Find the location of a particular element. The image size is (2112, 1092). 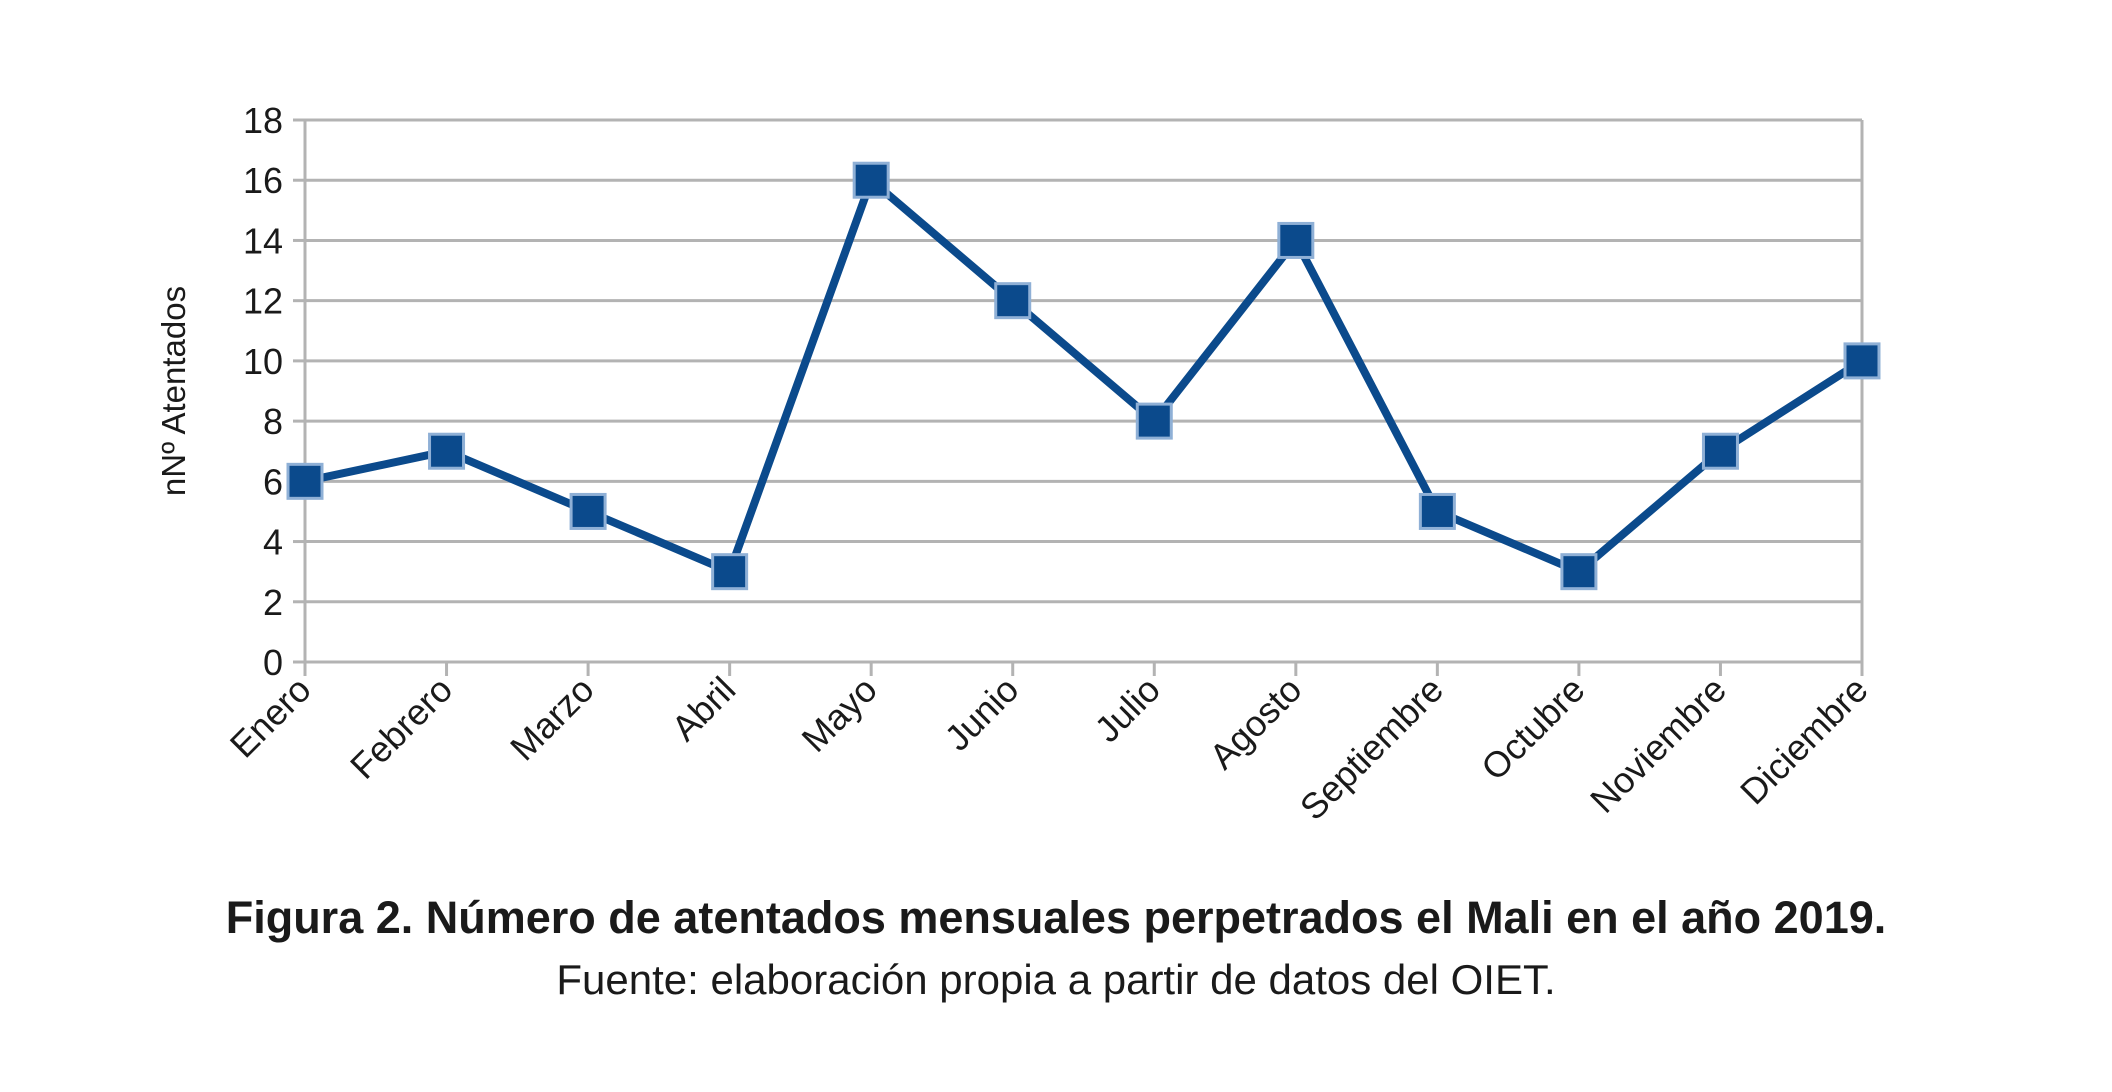

x-tick-label: Octubre is located at coordinates (1533, 729).